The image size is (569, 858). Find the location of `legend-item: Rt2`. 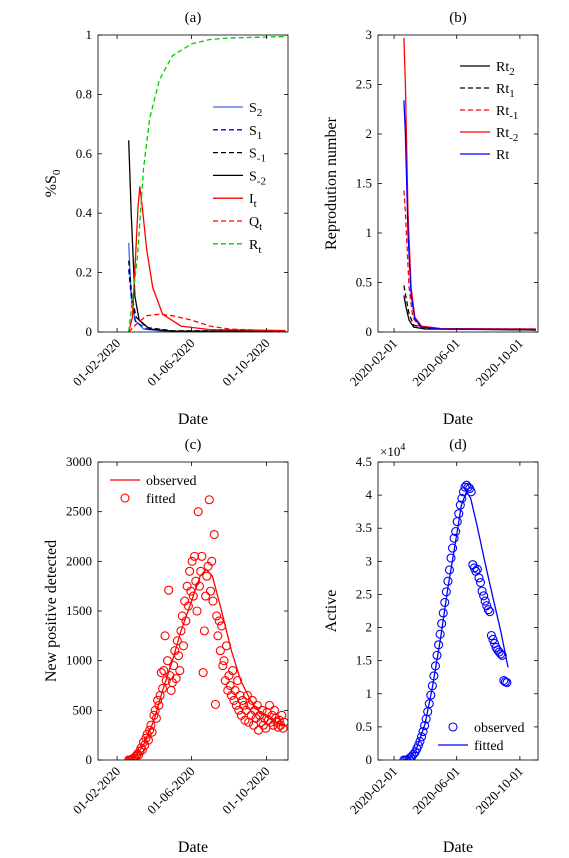

legend-item: Rt2 is located at coordinates (487, 69).